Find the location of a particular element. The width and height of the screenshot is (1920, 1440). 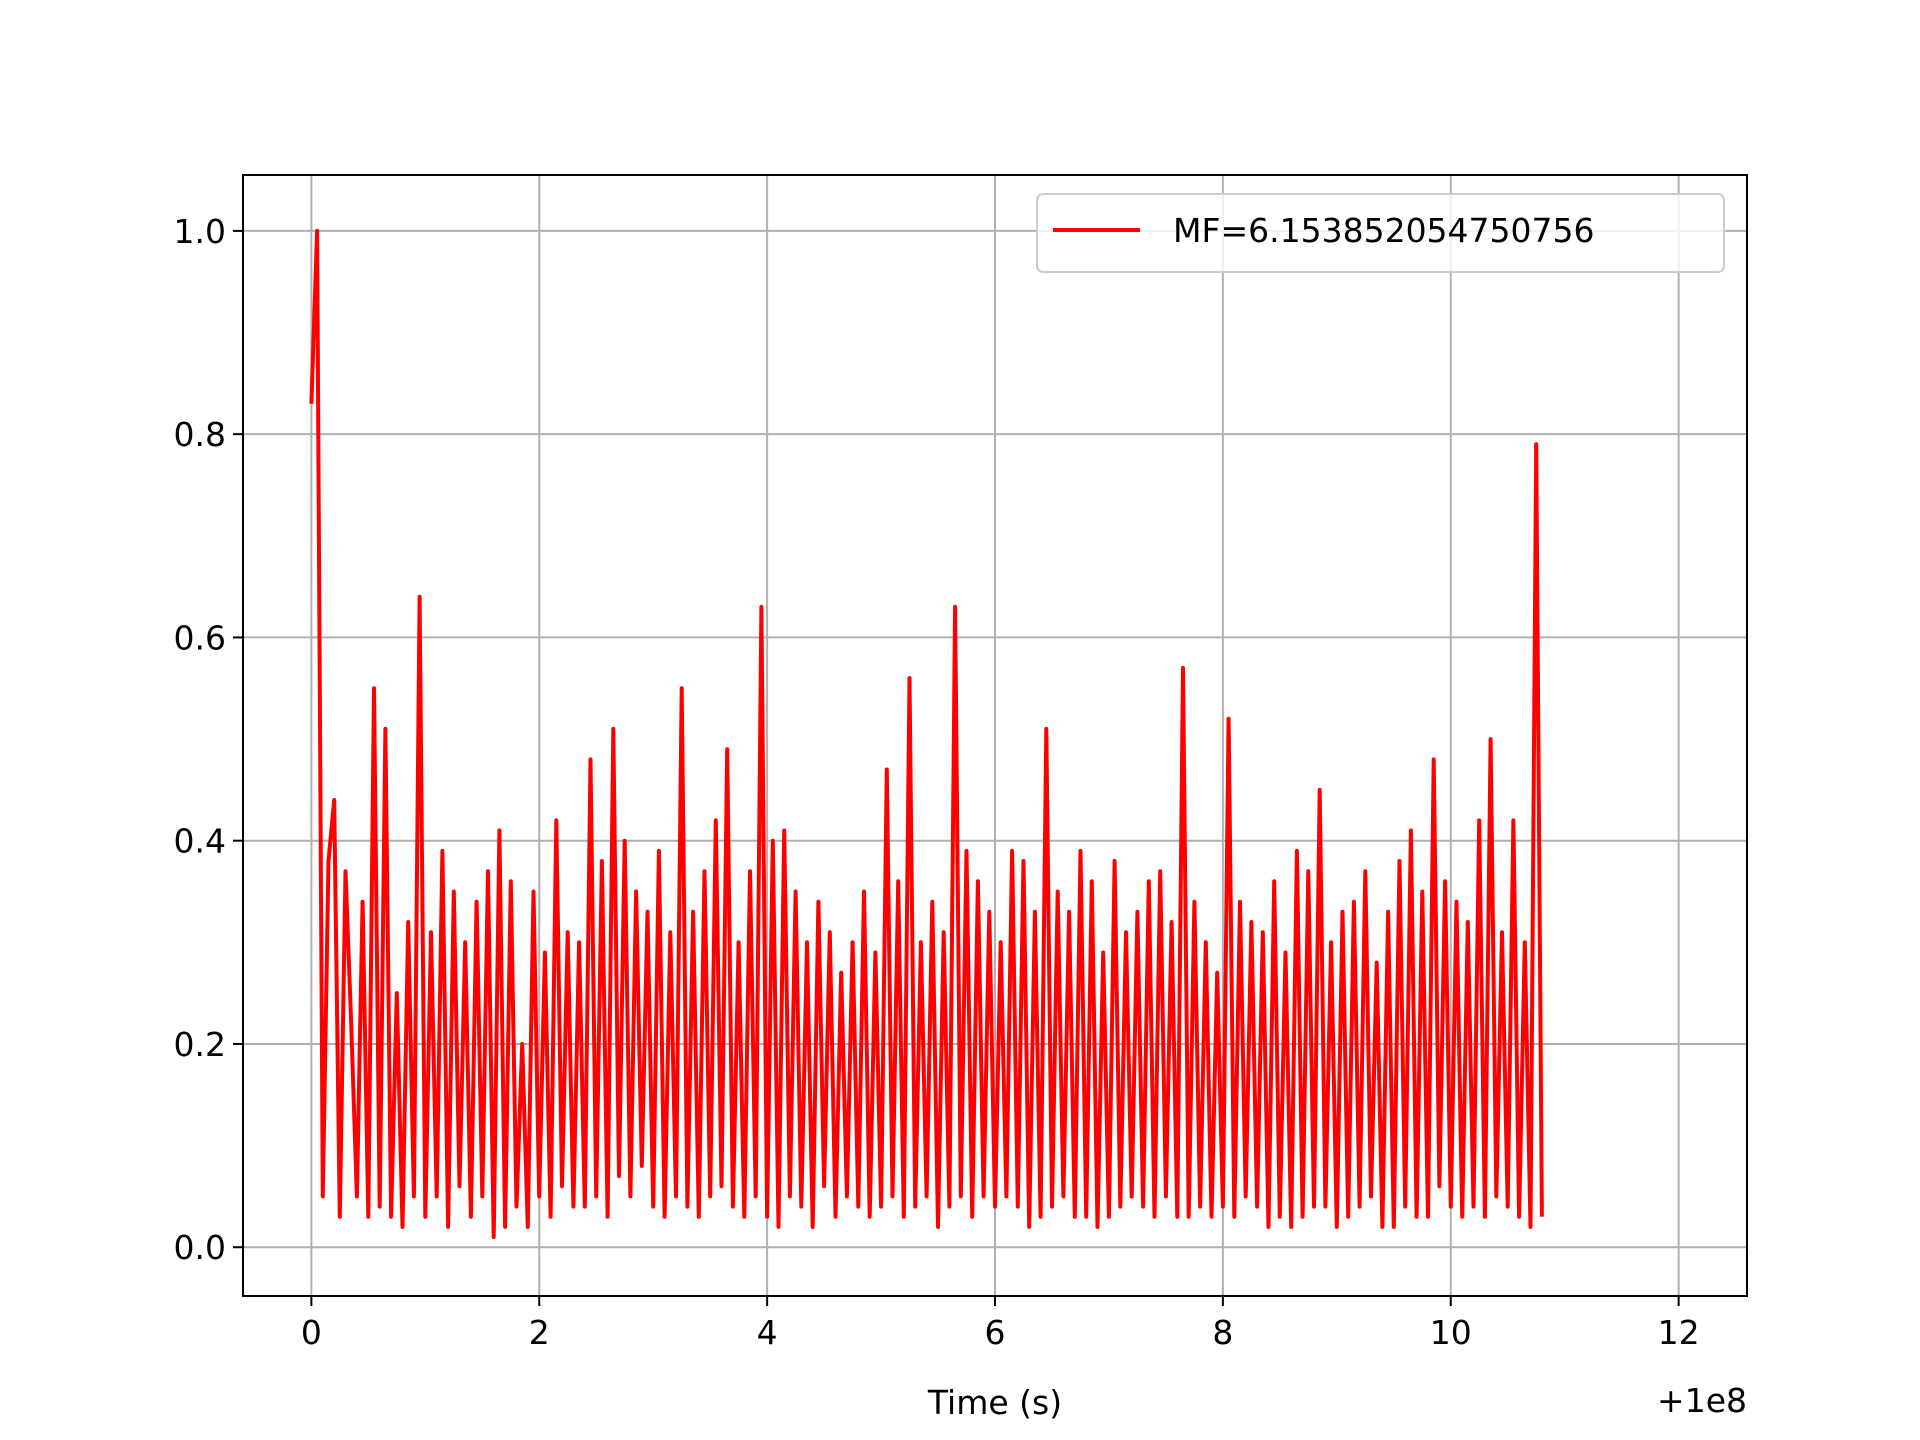

y-tick-label: 0.6 is located at coordinates (200, 637).